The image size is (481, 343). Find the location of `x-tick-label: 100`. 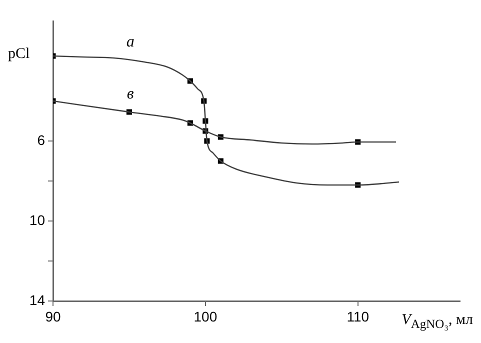

x-tick-label: 100 is located at coordinates (206, 316).